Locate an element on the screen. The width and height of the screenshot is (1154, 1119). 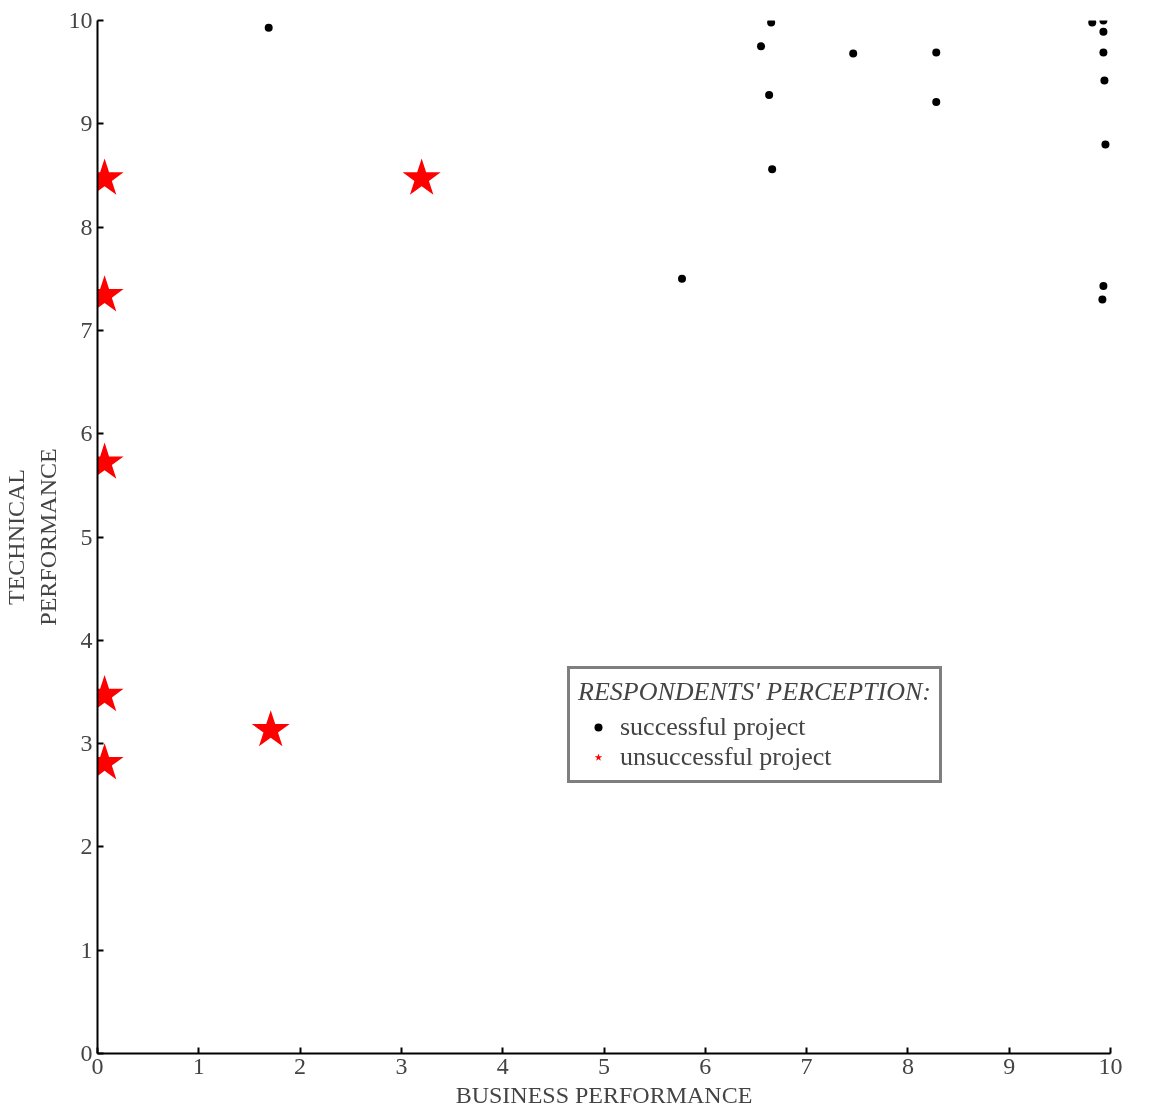
legend-label: successful project is located at coordinates (713, 727).